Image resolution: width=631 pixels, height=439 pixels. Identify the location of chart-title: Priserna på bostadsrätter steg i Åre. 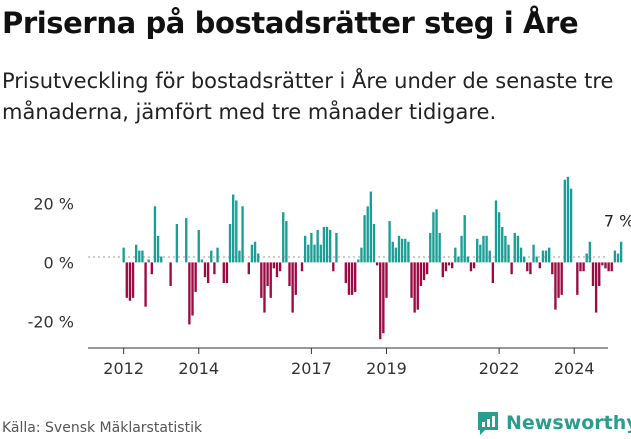
(290, 23).